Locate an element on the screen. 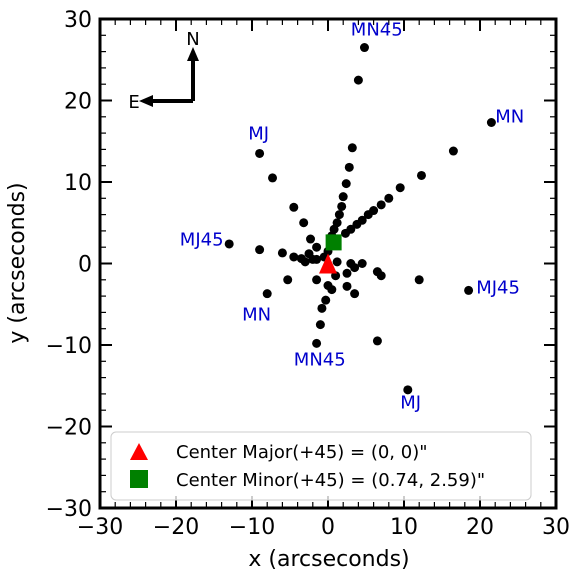  compass: N E is located at coordinates (163, 71).